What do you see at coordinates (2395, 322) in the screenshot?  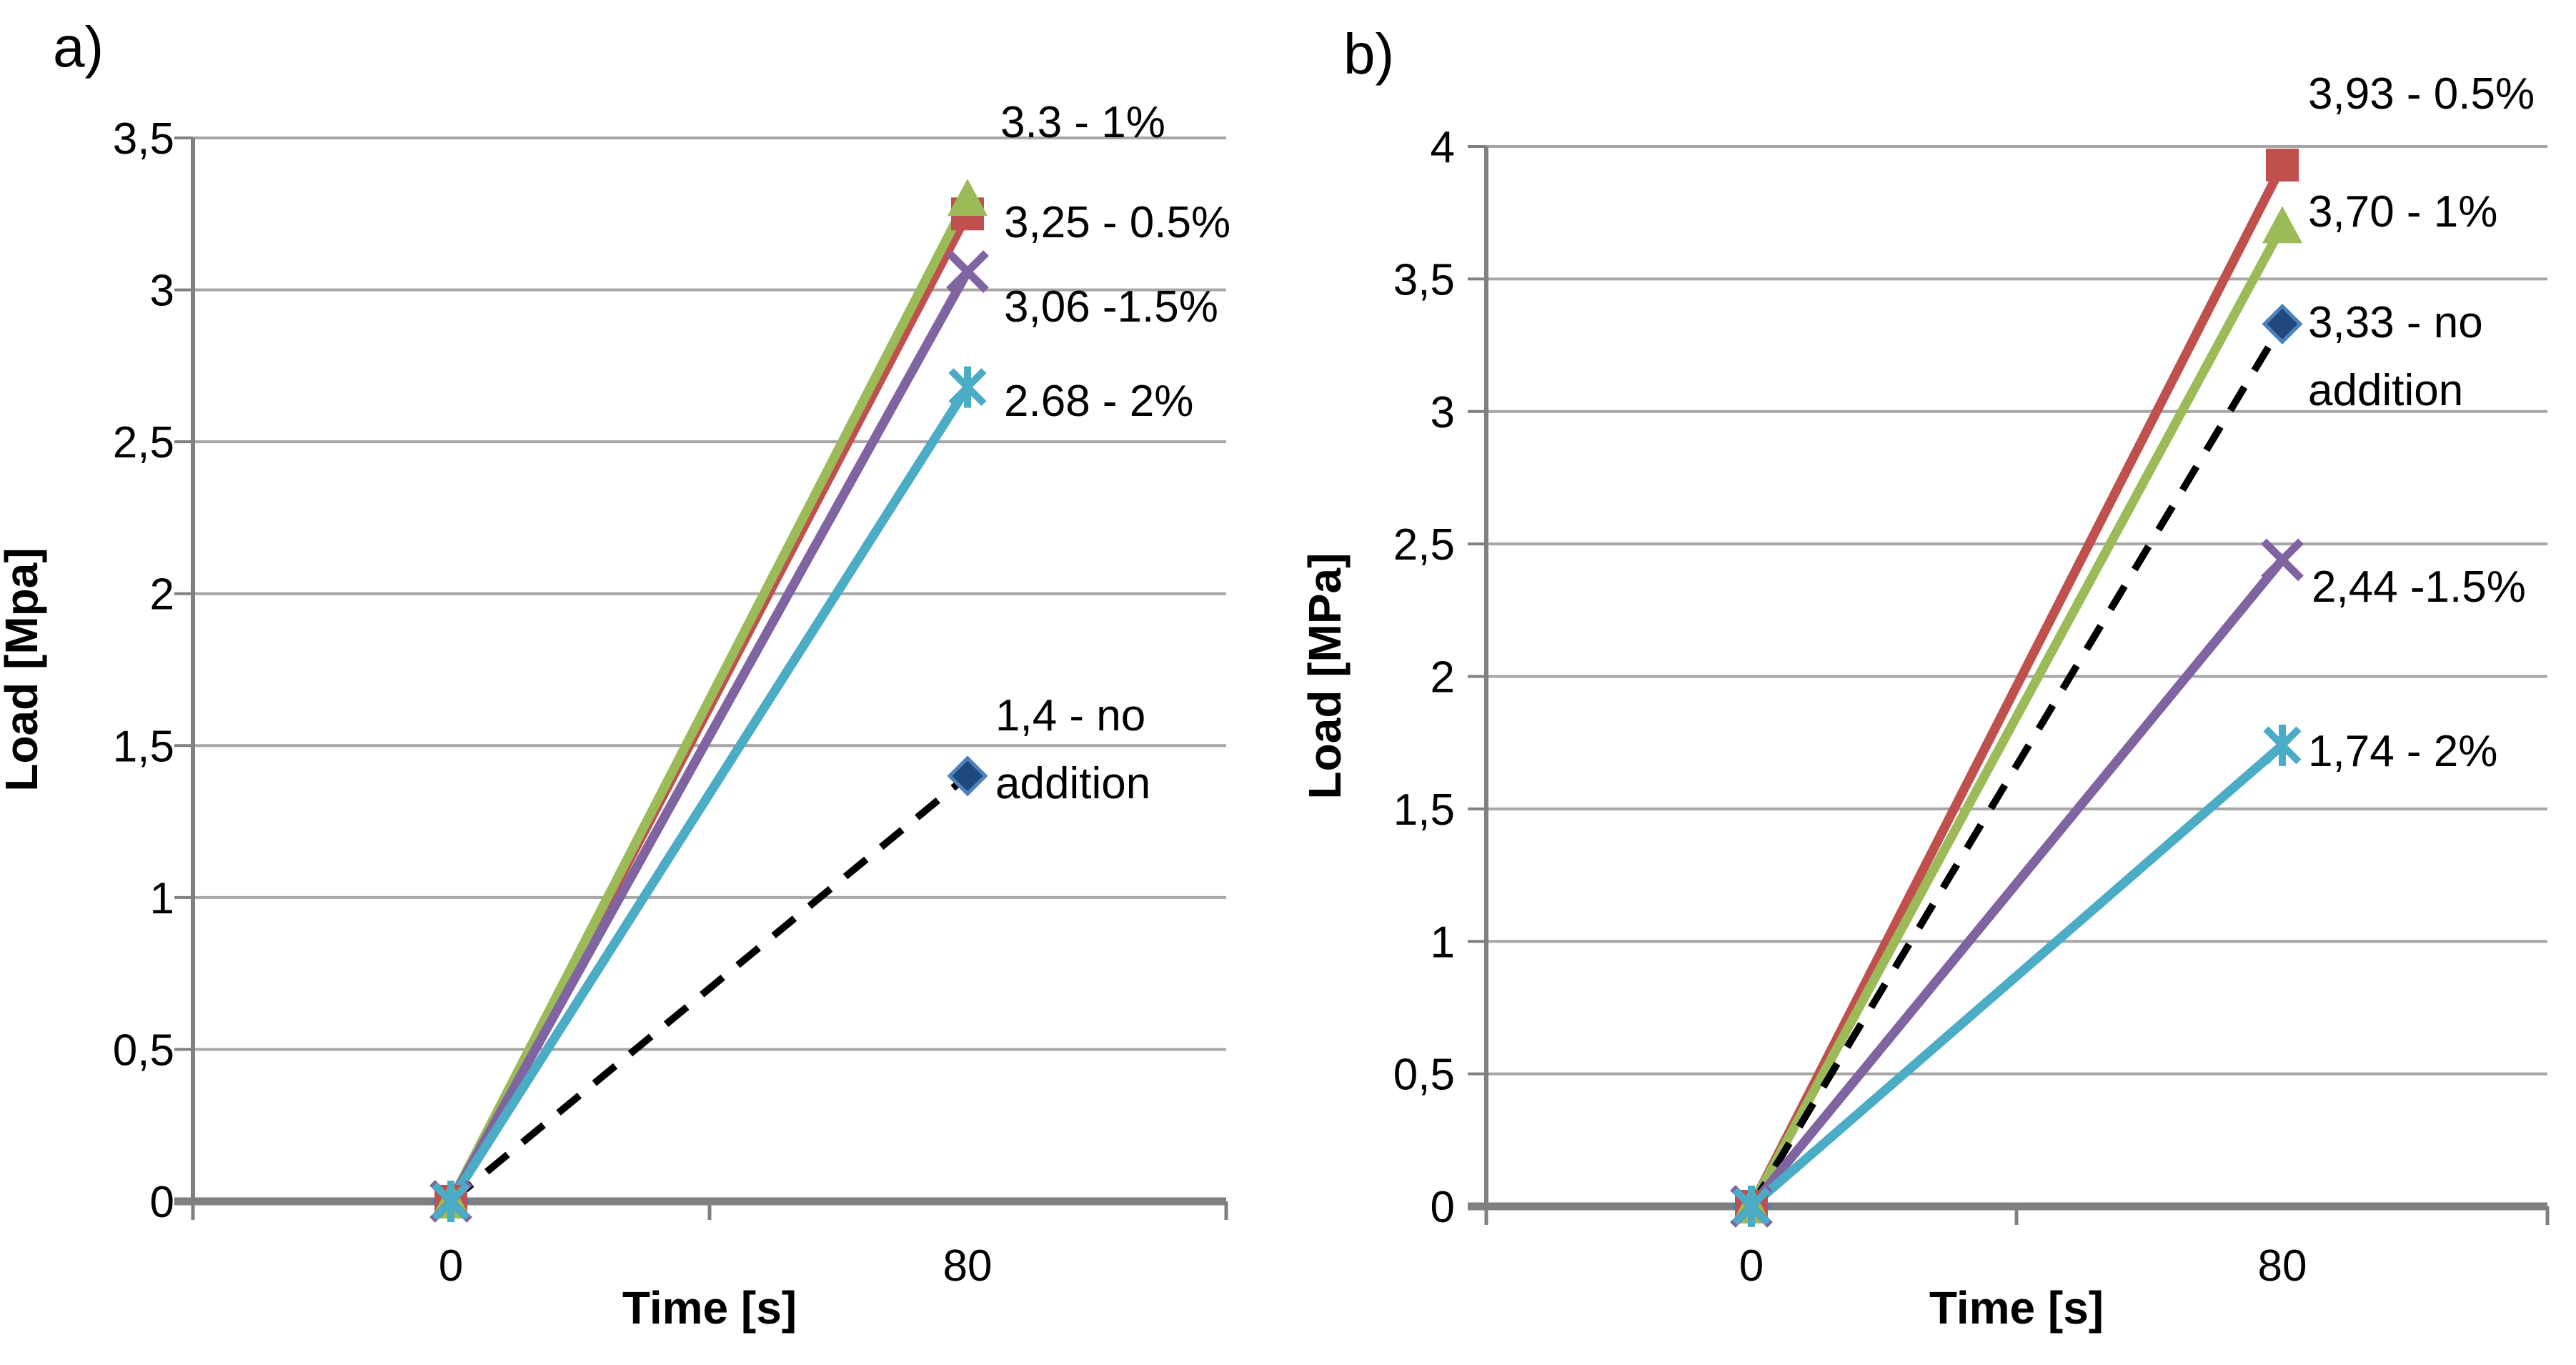 I see `series-annotation: 3,33 - no` at bounding box center [2395, 322].